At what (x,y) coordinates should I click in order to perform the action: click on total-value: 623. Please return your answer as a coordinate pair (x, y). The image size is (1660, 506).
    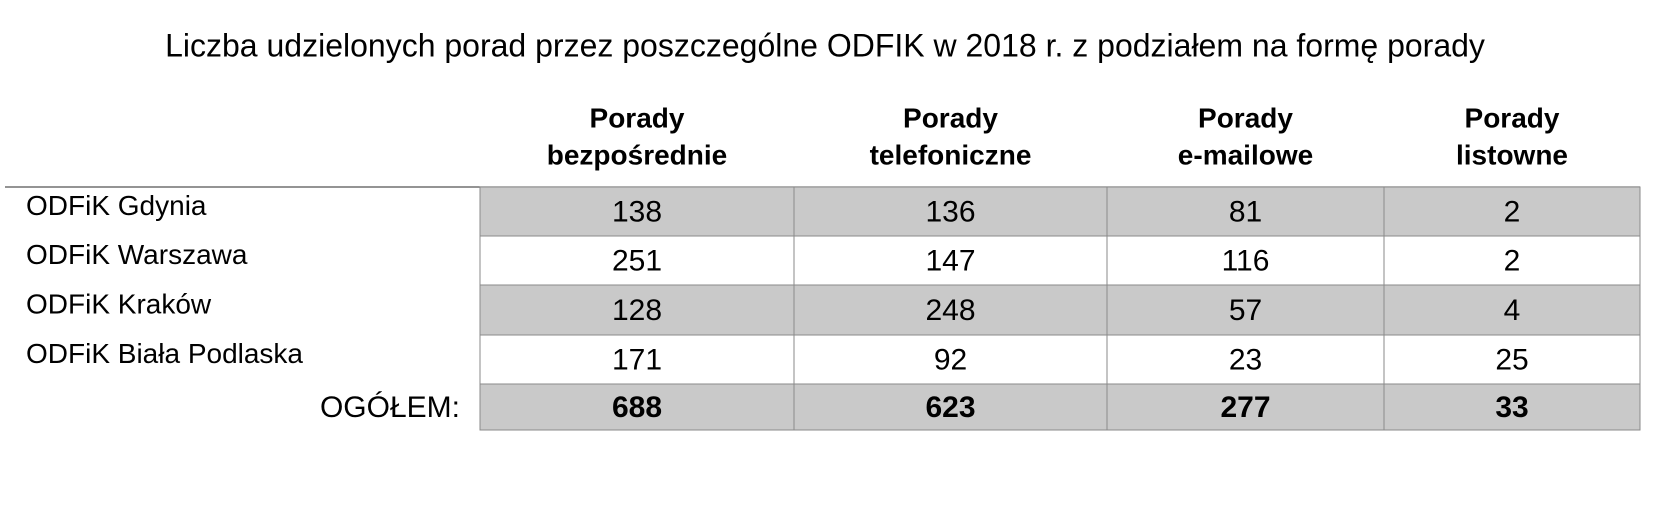
    Looking at the image, I should click on (950, 407).